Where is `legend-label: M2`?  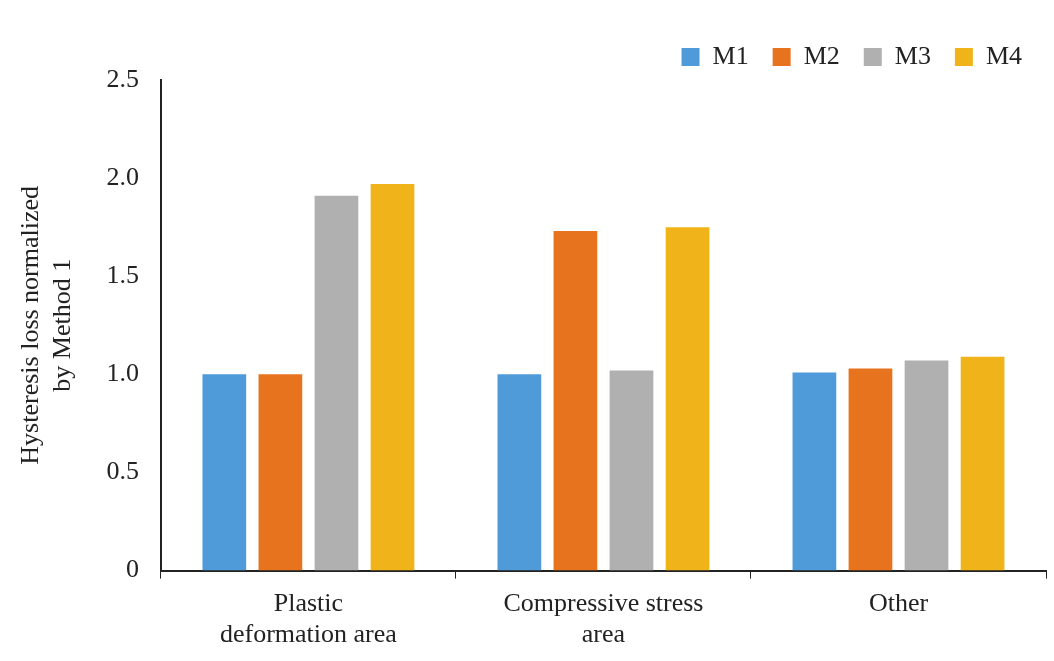 legend-label: M2 is located at coordinates (821, 55).